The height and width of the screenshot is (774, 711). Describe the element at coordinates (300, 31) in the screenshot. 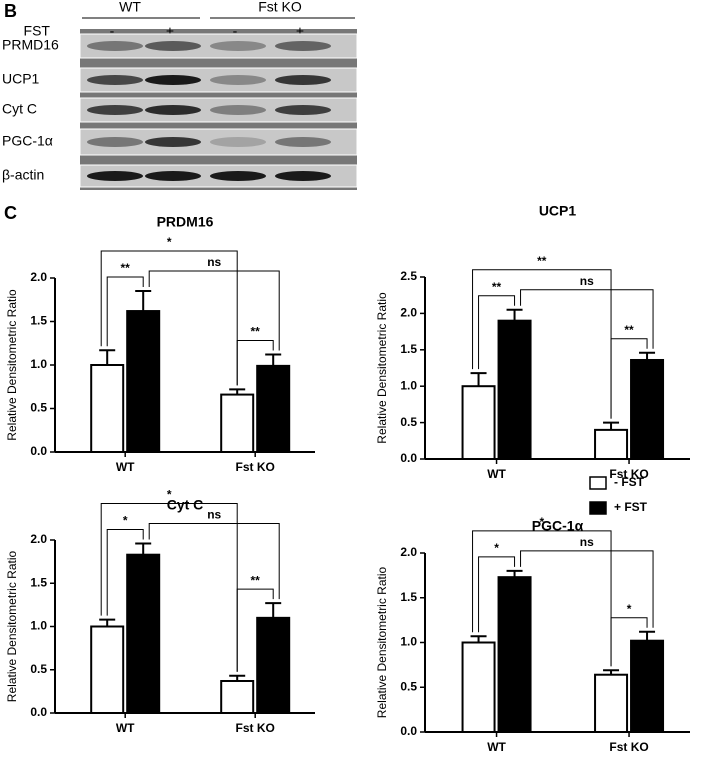

I see `lane-sign: +` at that location.